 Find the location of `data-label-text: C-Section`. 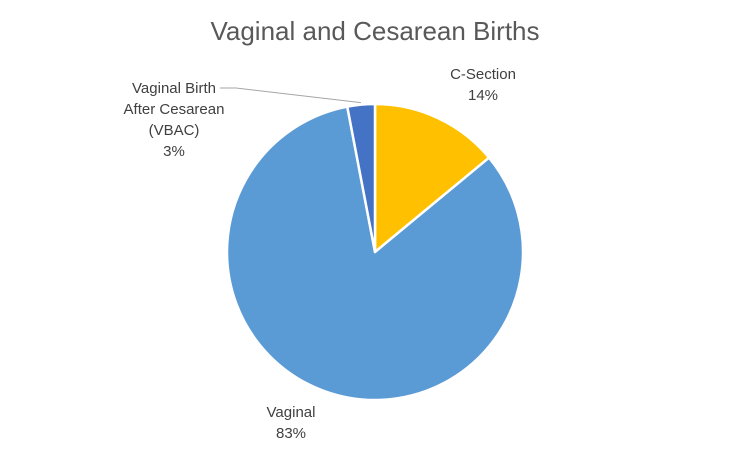

data-label-text: C-Section is located at coordinates (483, 74).